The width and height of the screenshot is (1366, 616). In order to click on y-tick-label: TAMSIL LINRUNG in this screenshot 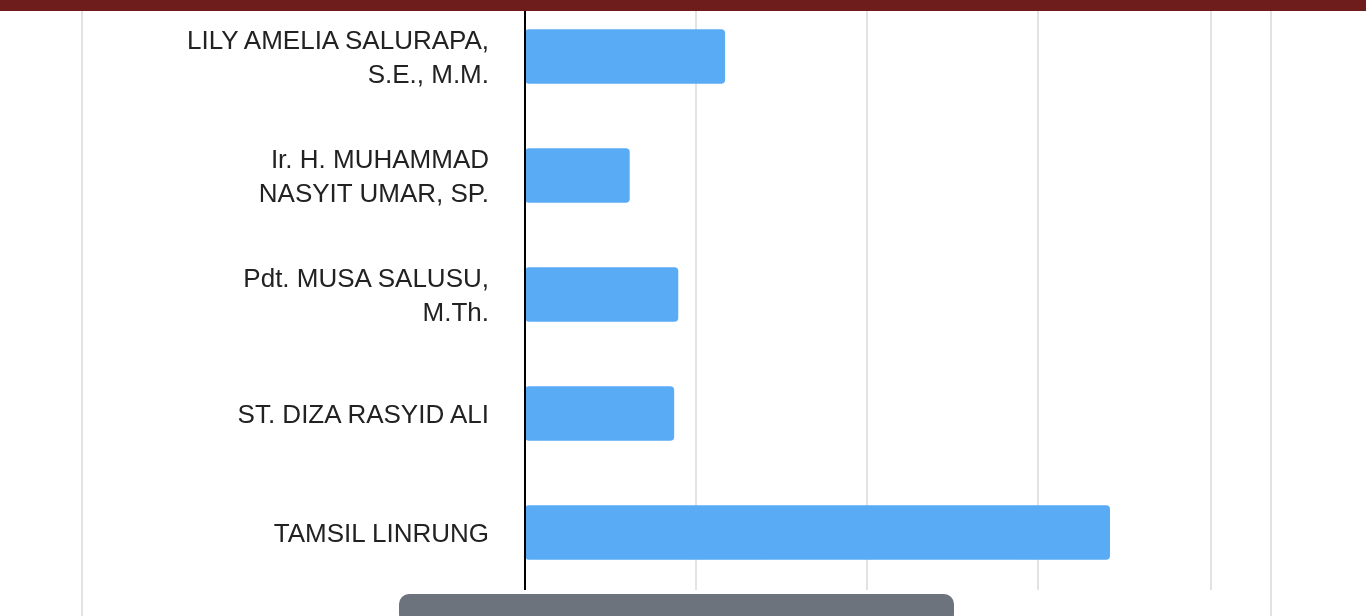, I will do `click(381, 532)`.